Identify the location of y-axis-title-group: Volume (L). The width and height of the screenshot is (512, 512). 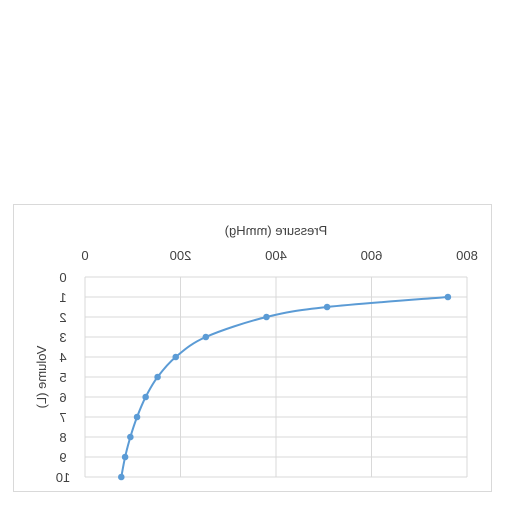
(41, 377).